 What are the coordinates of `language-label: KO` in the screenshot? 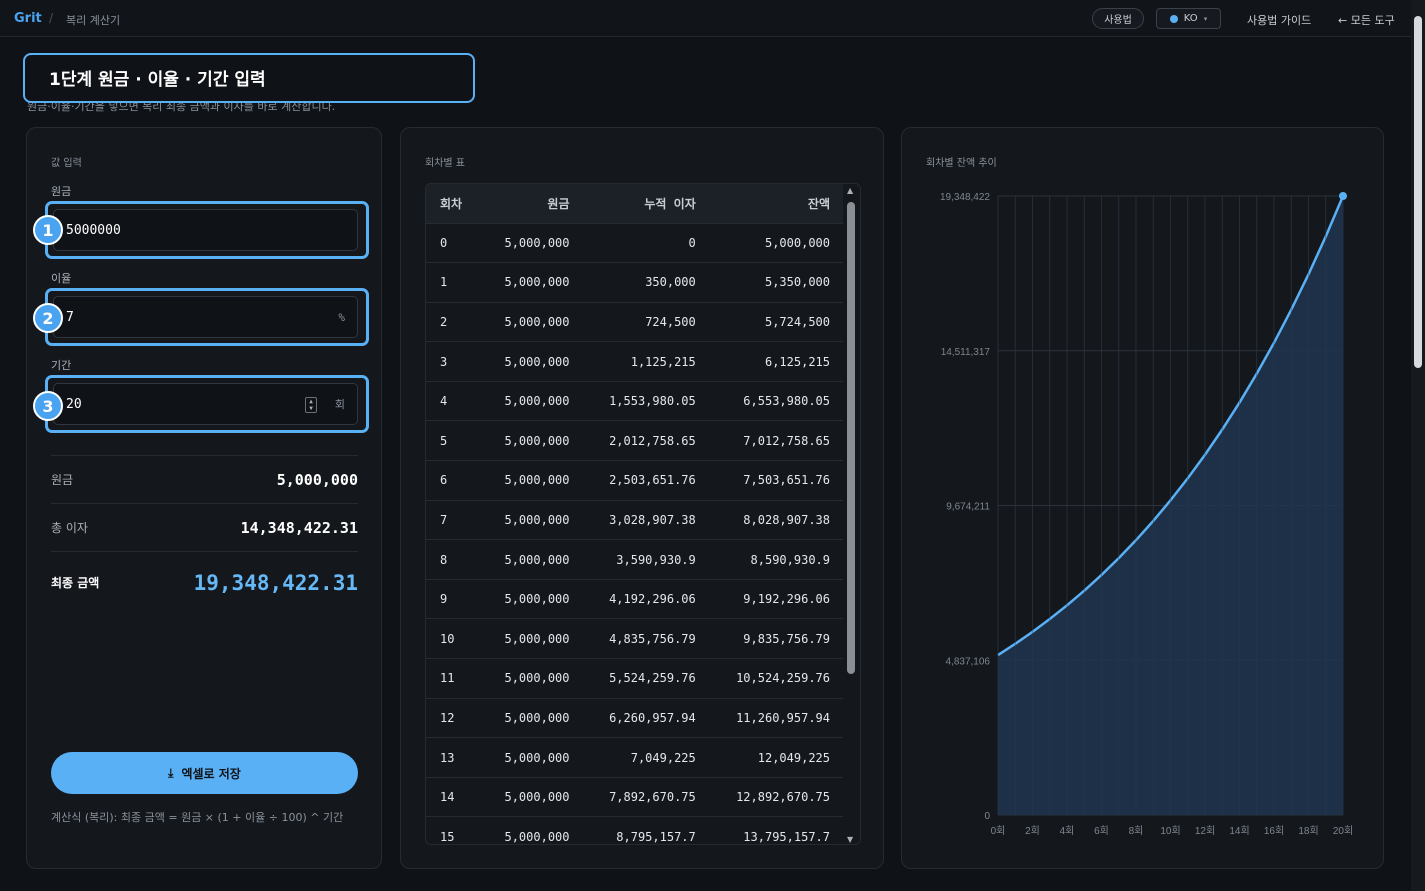 It's located at (1190, 18).